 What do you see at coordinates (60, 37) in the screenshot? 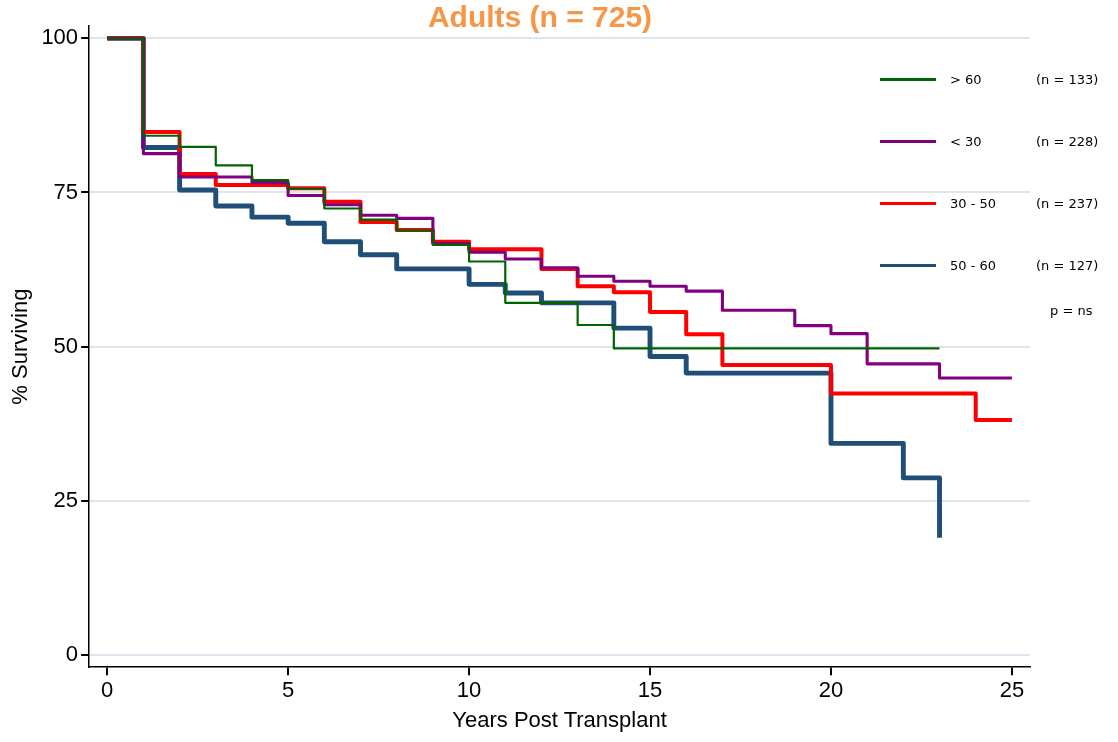
I see `y-tick-label: 100` at bounding box center [60, 37].